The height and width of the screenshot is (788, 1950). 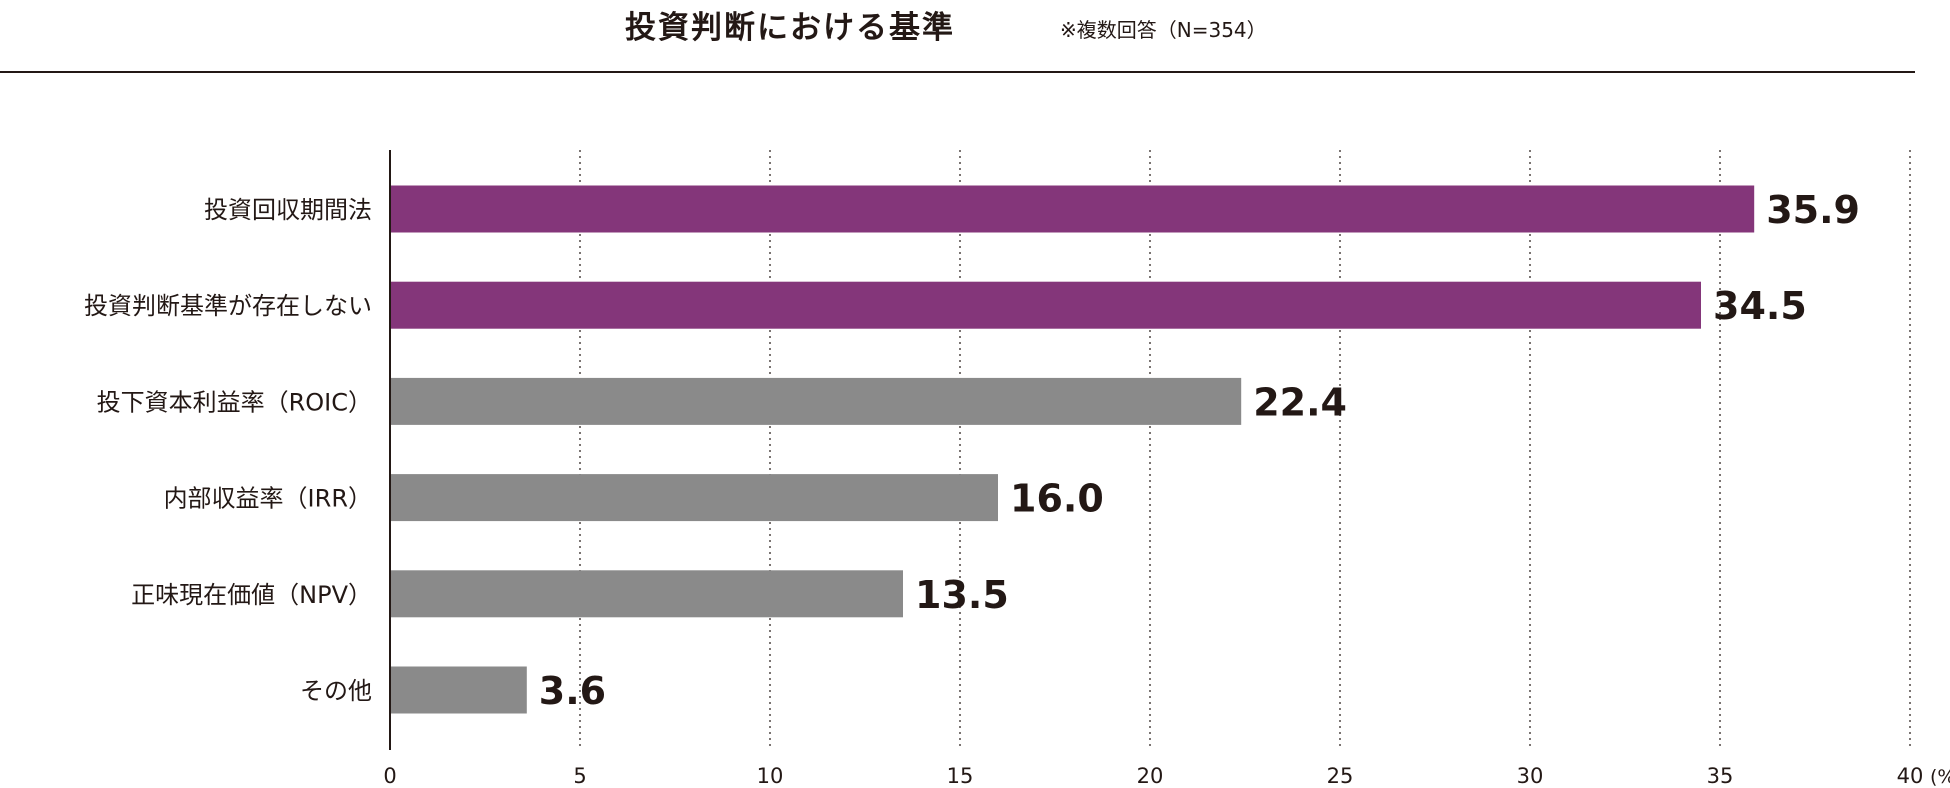 I want to click on tick-label: 15, so click(x=960, y=776).